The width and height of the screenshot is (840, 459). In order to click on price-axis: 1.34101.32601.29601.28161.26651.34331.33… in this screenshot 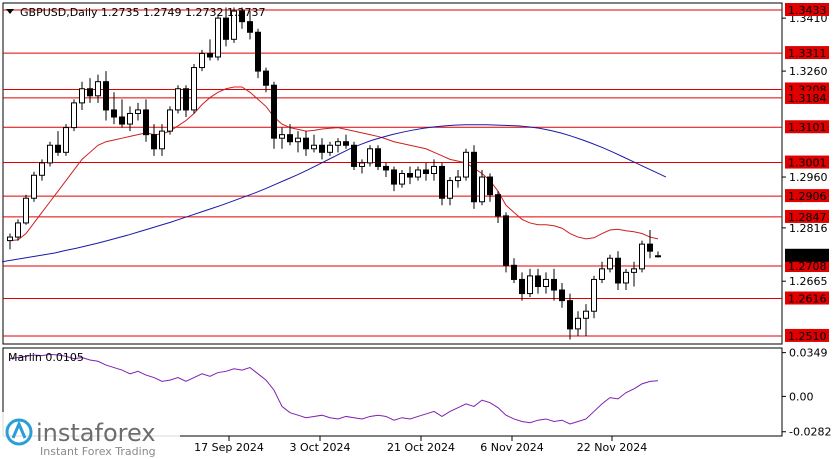, I will do `click(805, 173)`.